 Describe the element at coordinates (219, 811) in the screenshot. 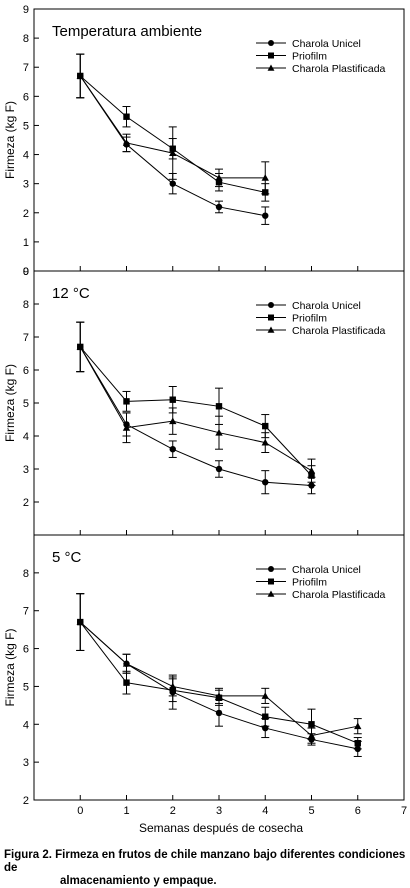

I see `x-tick-label: 3` at that location.